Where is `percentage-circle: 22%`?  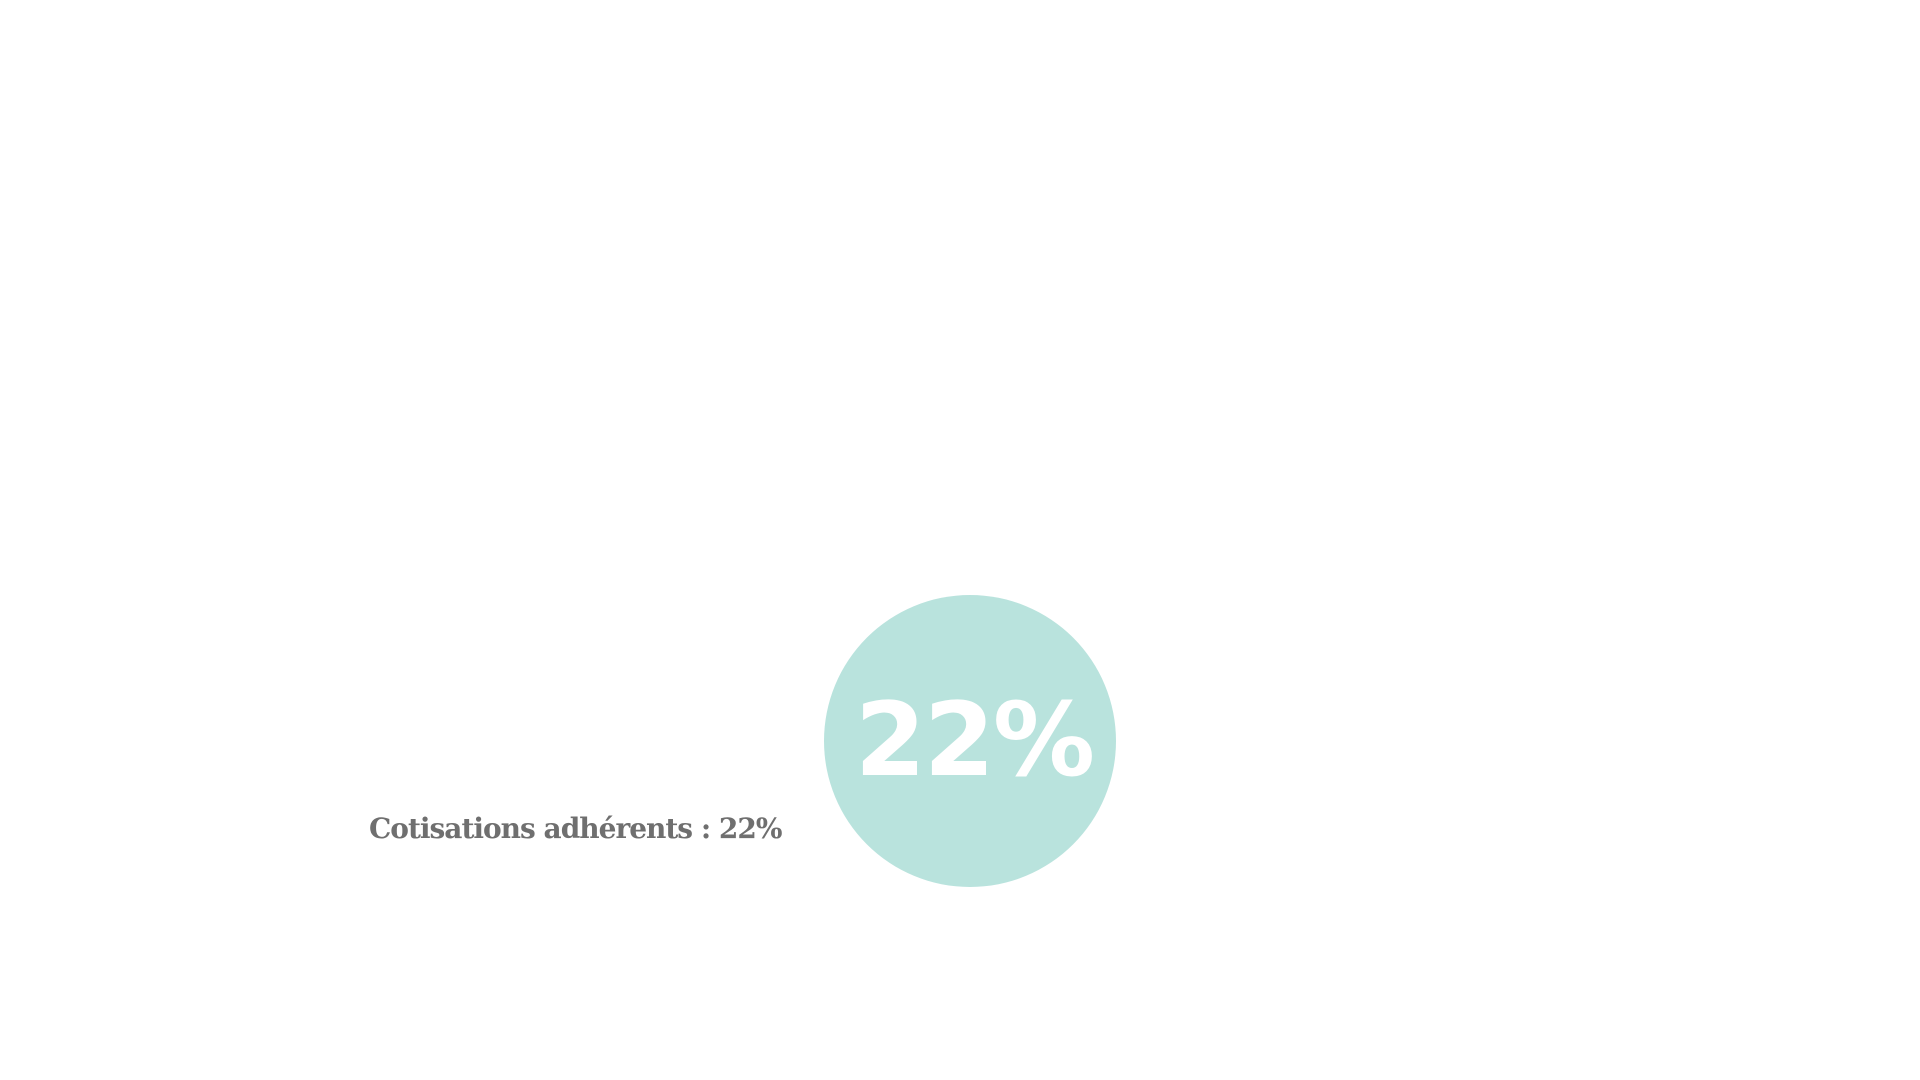 percentage-circle: 22% is located at coordinates (970, 741).